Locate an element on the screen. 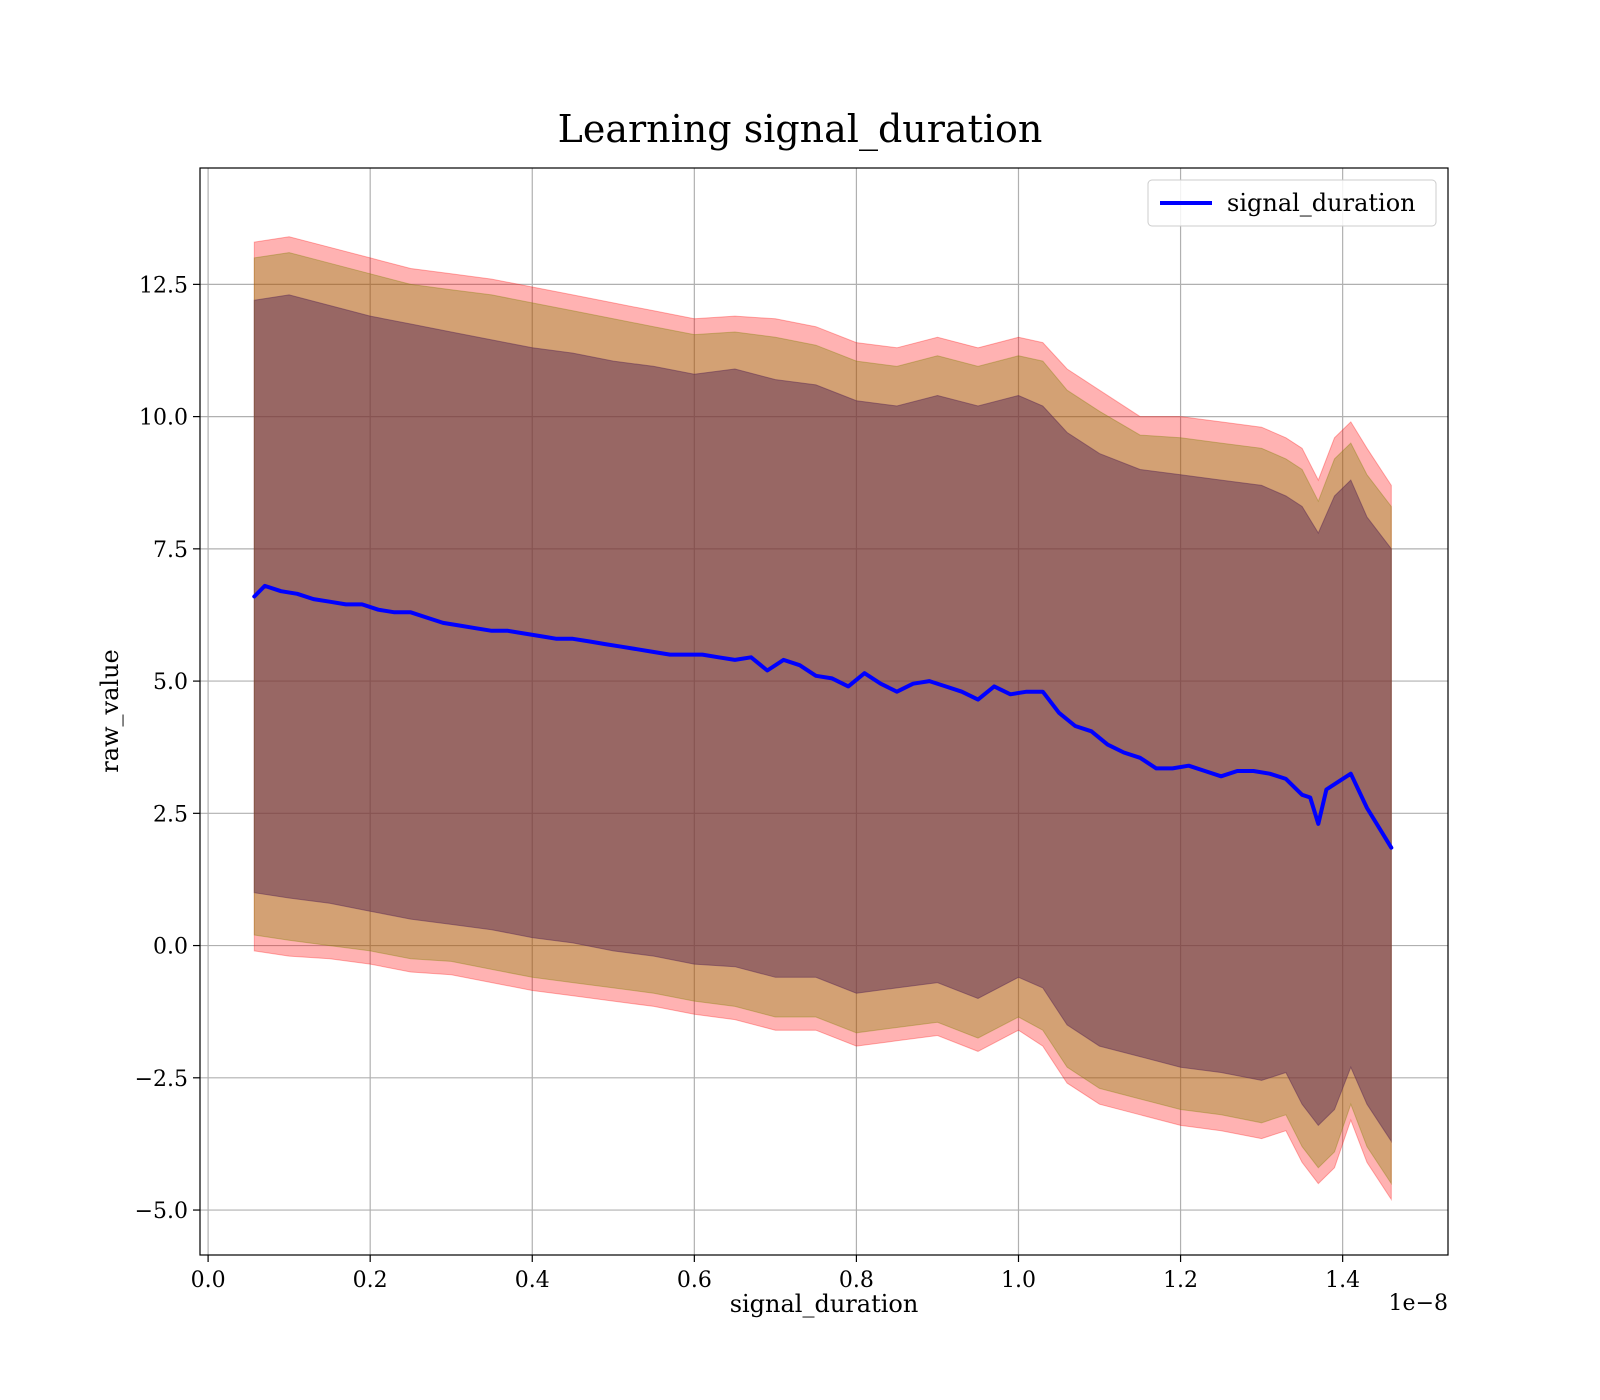  x-tick-label: 1.2 is located at coordinates (1180, 1280).